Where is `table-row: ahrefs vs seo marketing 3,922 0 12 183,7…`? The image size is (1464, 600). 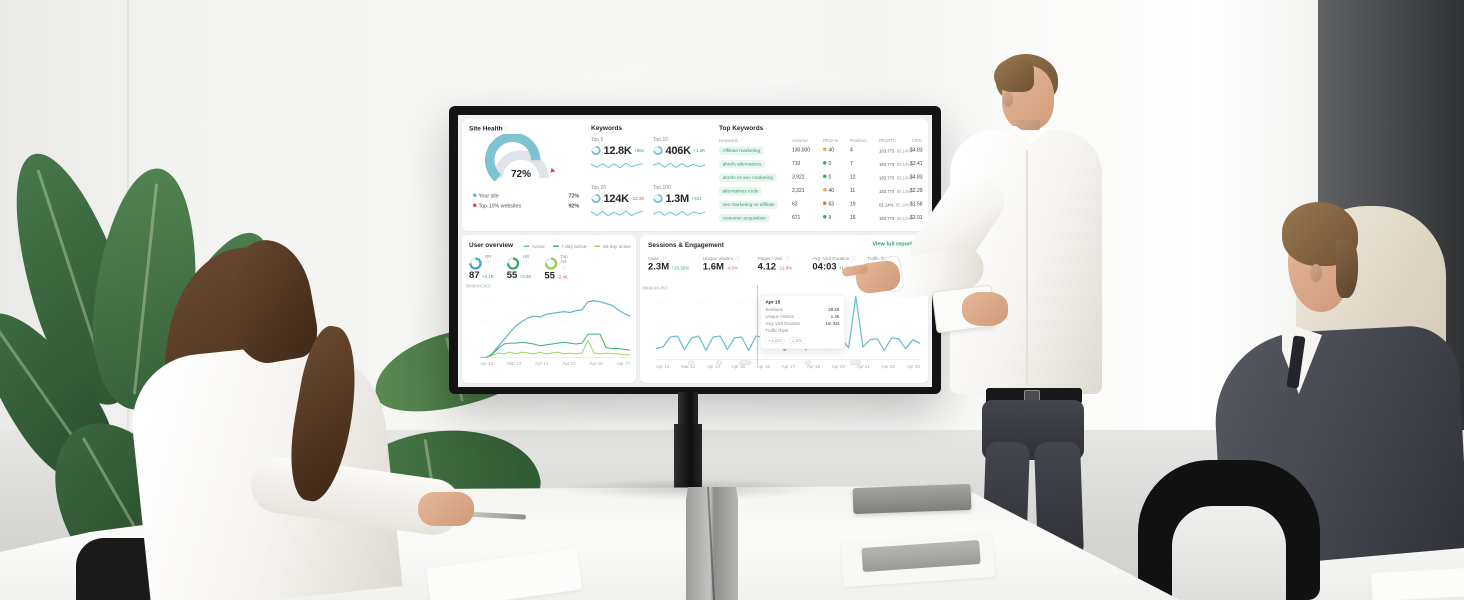
table-row: ahrefs vs seo marketing 3,922 0 12 183,7… is located at coordinates (821, 178).